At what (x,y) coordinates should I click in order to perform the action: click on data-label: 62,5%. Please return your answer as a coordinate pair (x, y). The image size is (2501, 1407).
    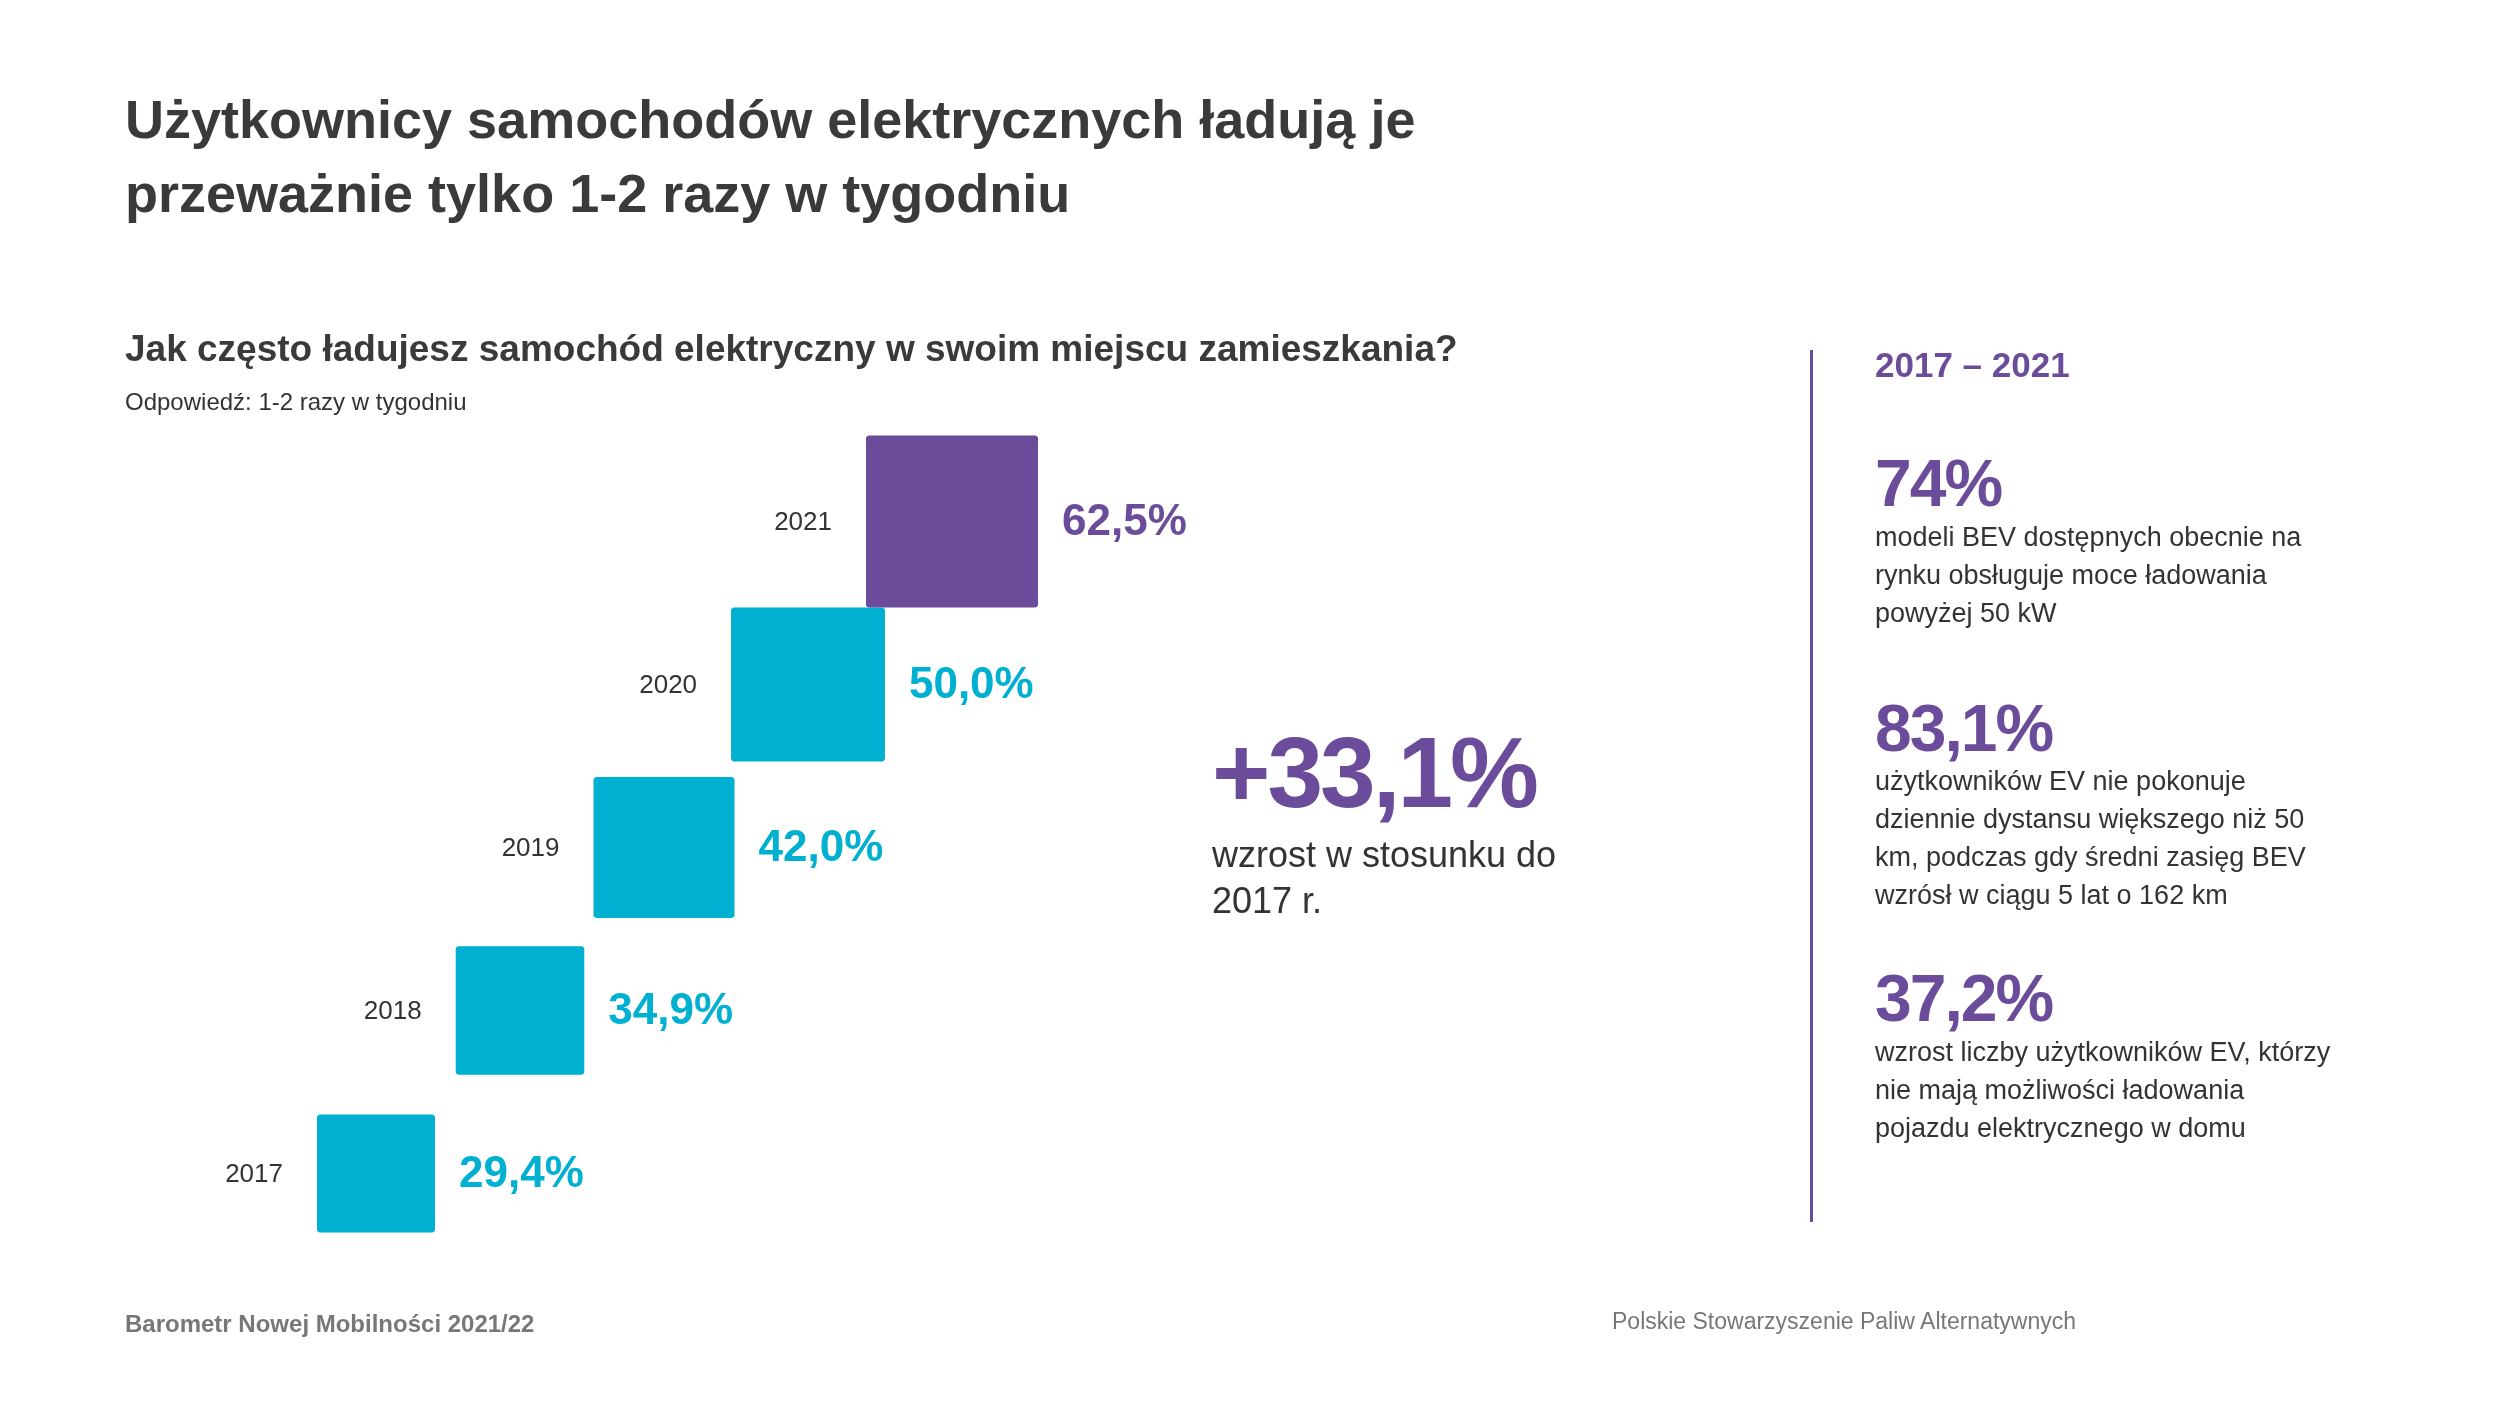
    Looking at the image, I should click on (1124, 519).